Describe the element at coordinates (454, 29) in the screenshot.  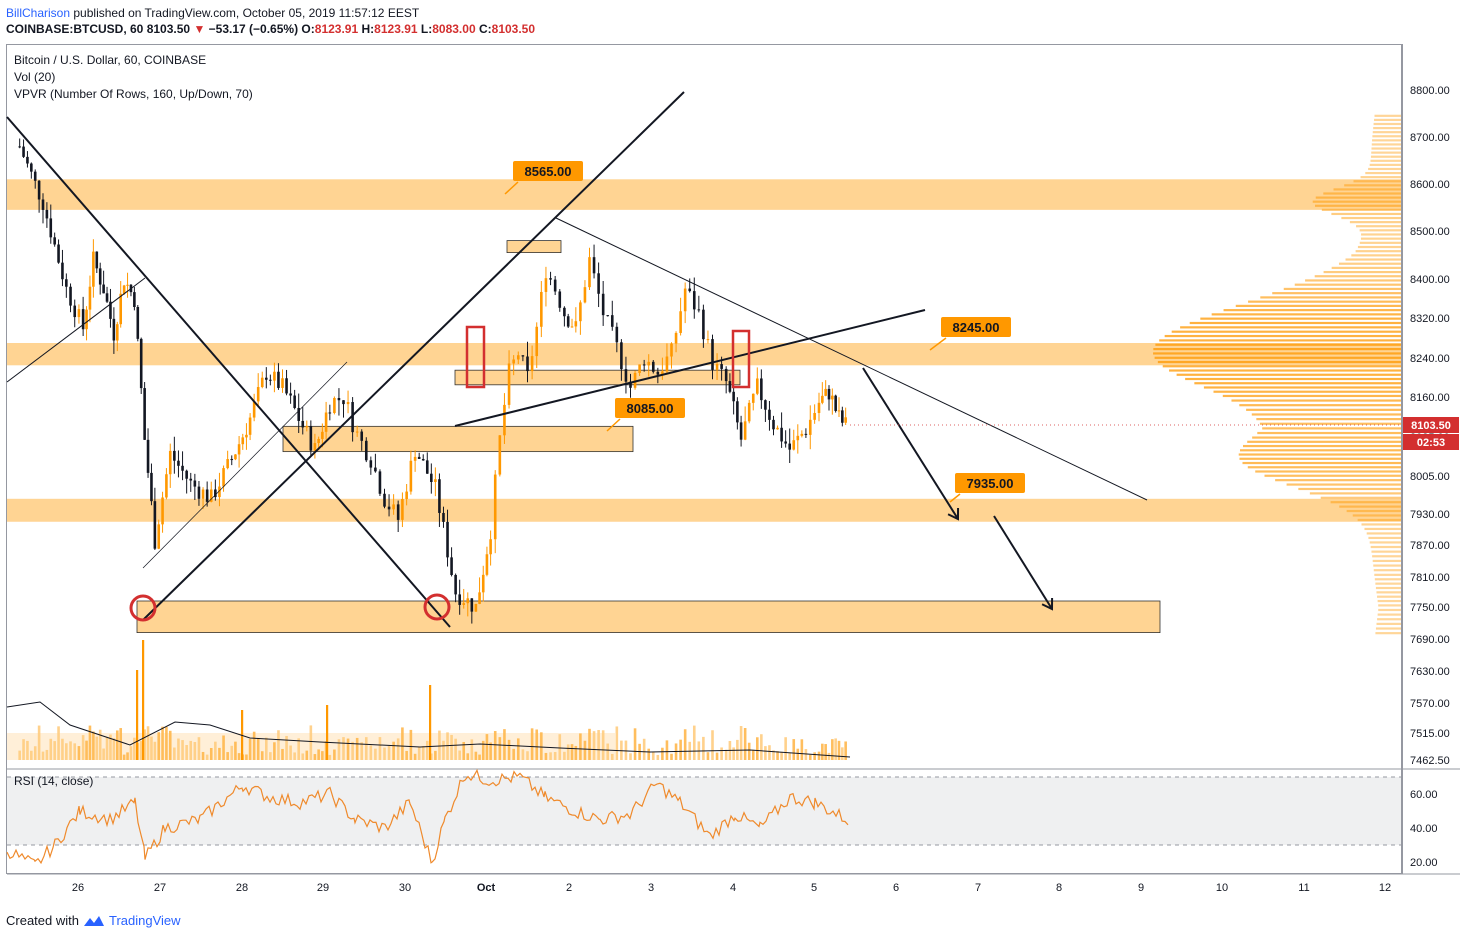
I see `low-value: 8083.00` at that location.